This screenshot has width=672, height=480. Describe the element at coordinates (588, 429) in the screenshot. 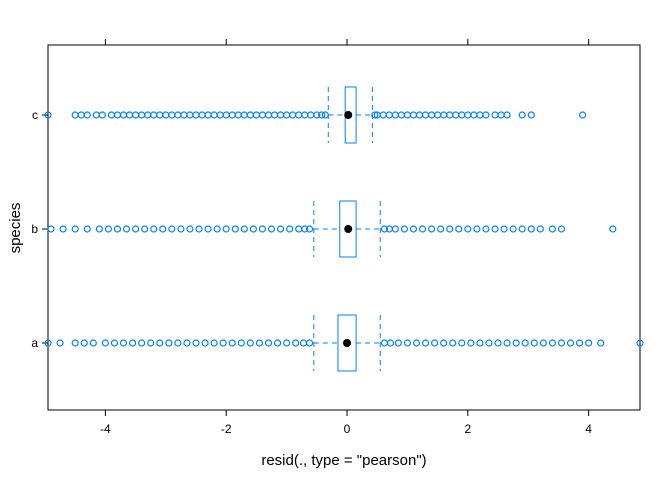

I see `x-tick-label: 4` at that location.